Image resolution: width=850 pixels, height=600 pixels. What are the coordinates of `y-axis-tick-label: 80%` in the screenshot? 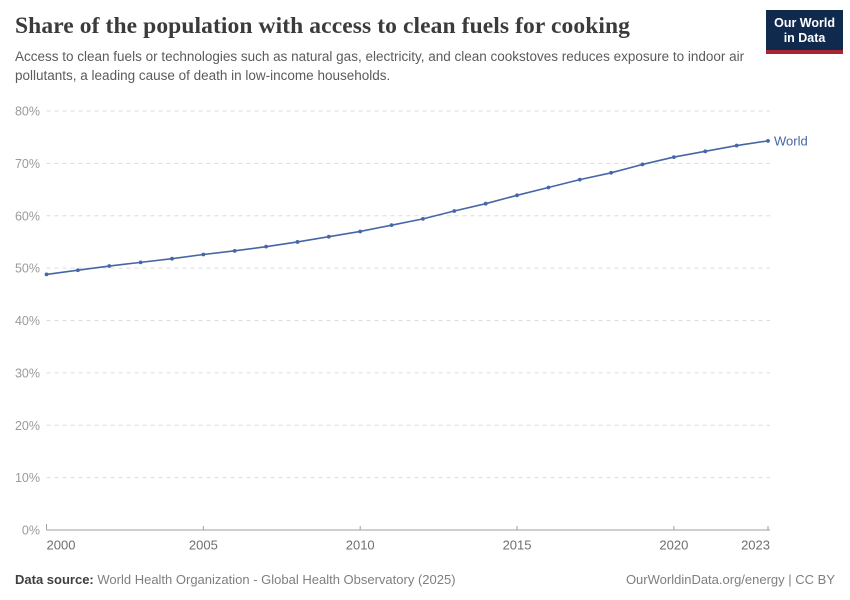 It's located at (27, 112).